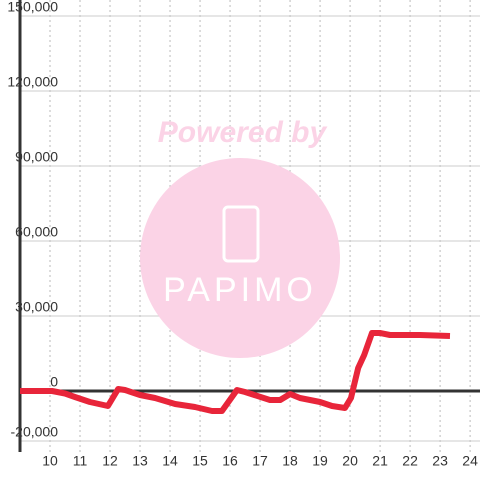 The width and height of the screenshot is (480, 480). Describe the element at coordinates (36, 157) in the screenshot. I see `y-tick-label: 90,000` at that location.